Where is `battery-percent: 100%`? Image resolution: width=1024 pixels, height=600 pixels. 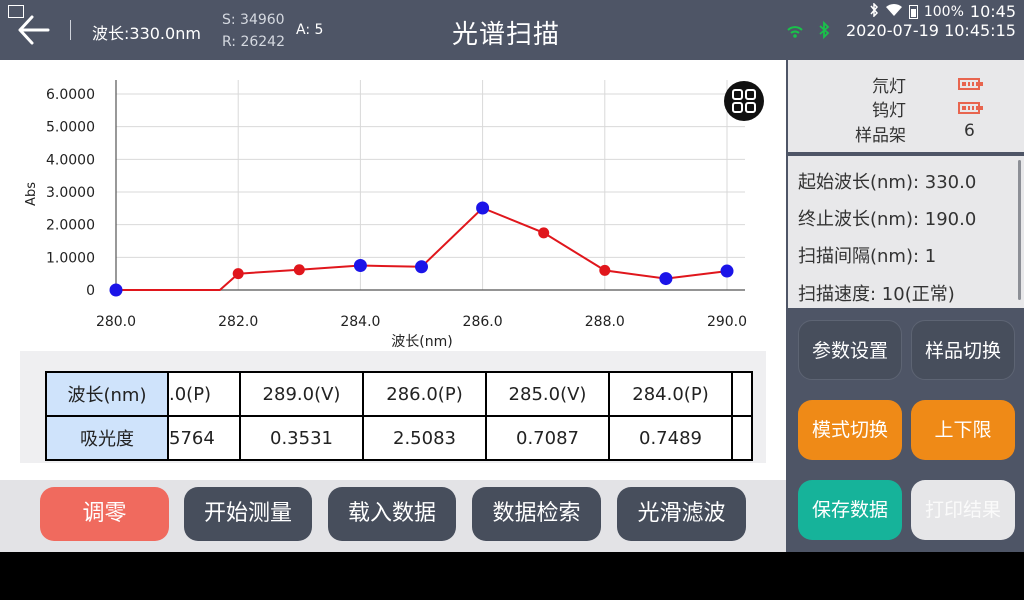 battery-percent: 100% is located at coordinates (943, 11).